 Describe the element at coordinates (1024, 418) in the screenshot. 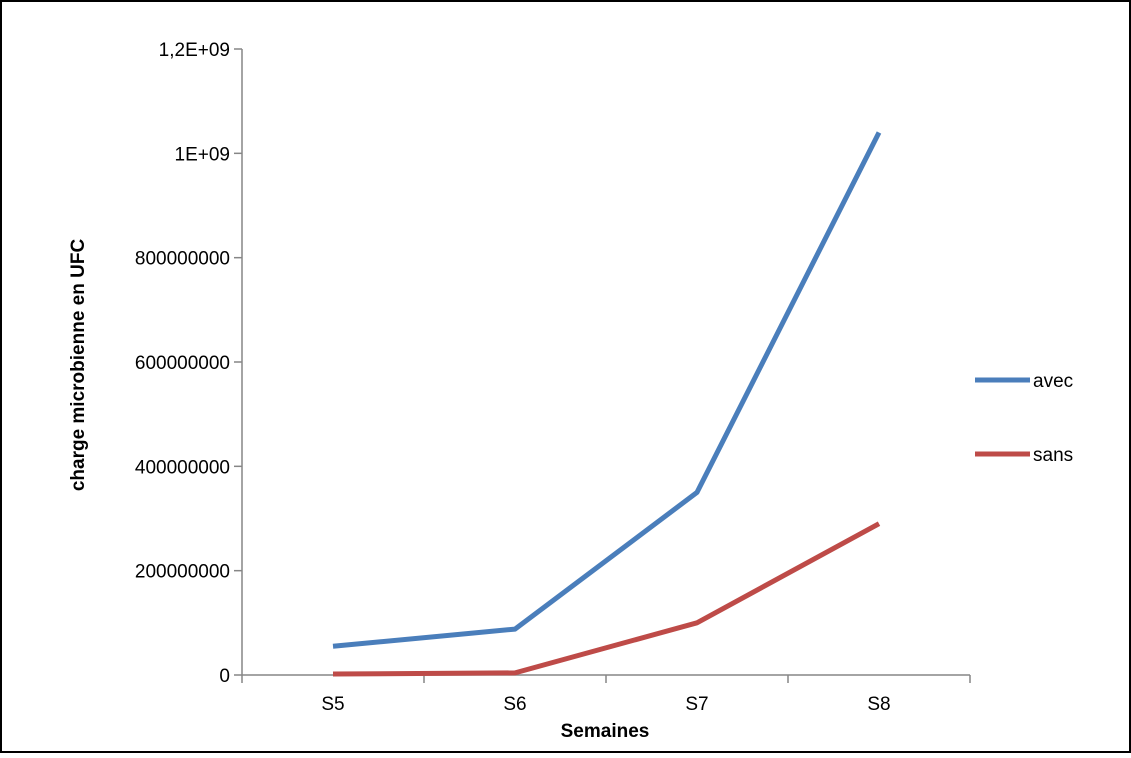

I see `legend: avec sans` at that location.